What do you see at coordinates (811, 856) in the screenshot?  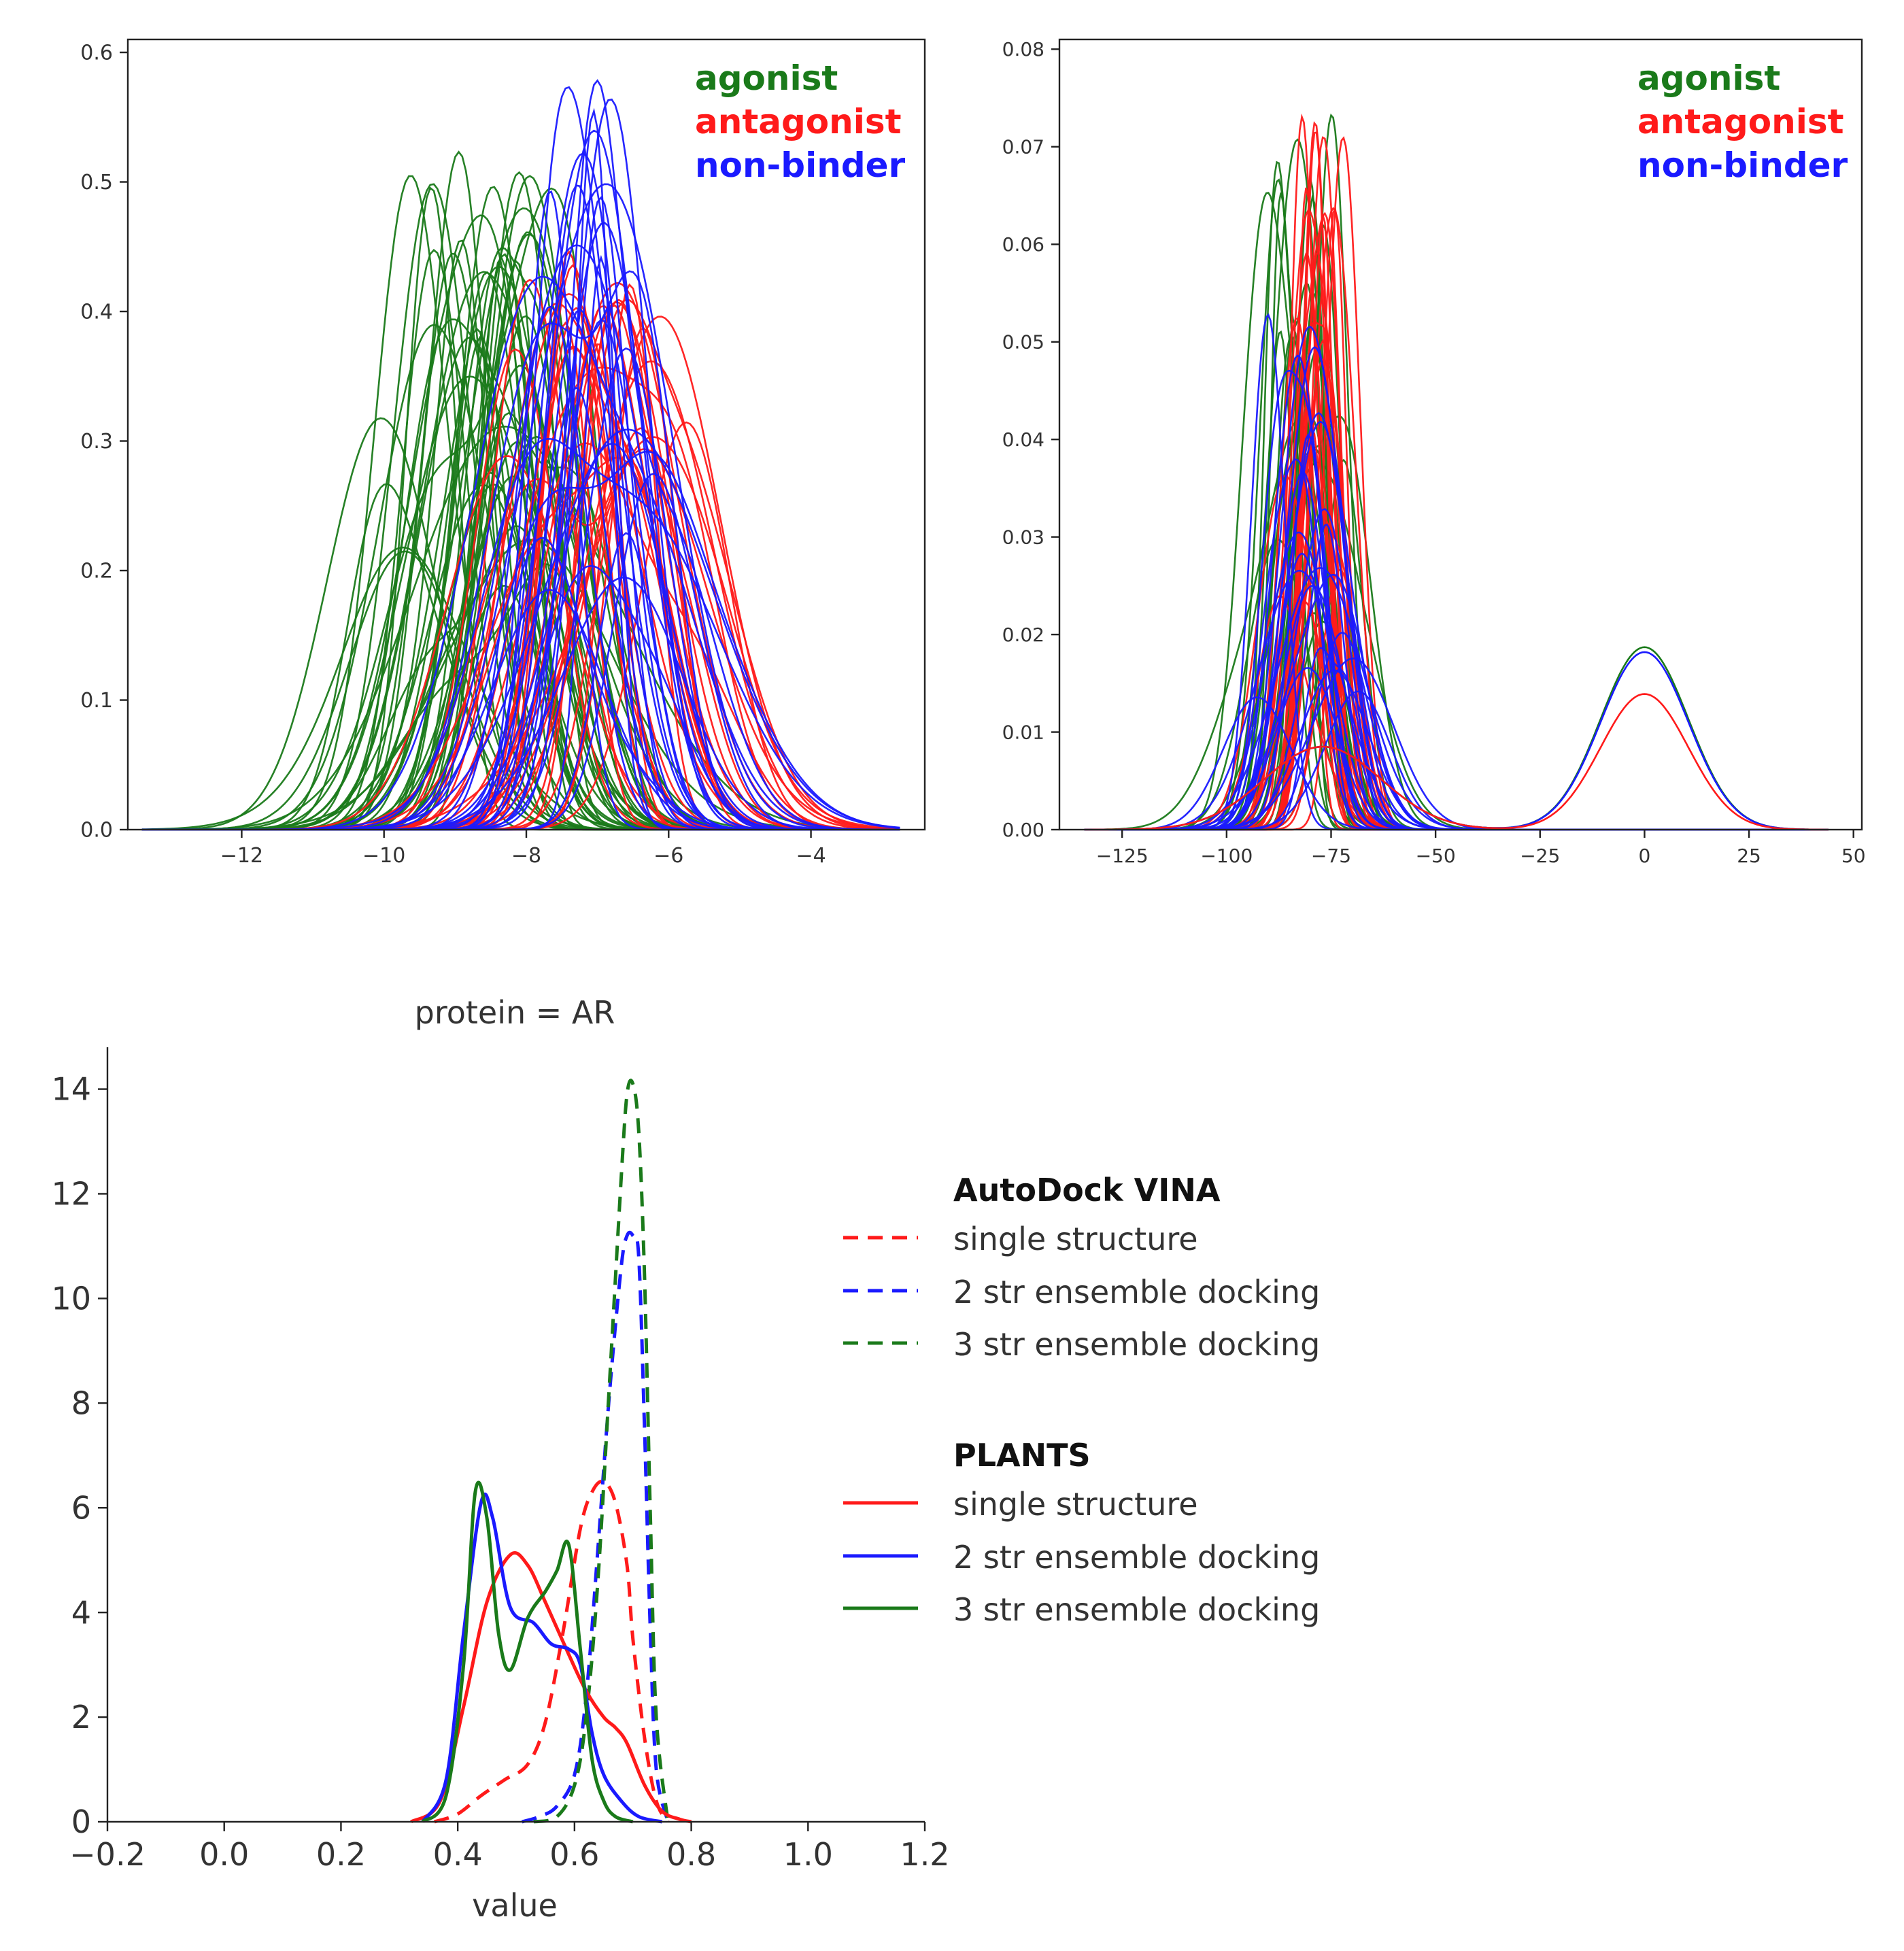 I see `p1-x-tick-label: −4` at bounding box center [811, 856].